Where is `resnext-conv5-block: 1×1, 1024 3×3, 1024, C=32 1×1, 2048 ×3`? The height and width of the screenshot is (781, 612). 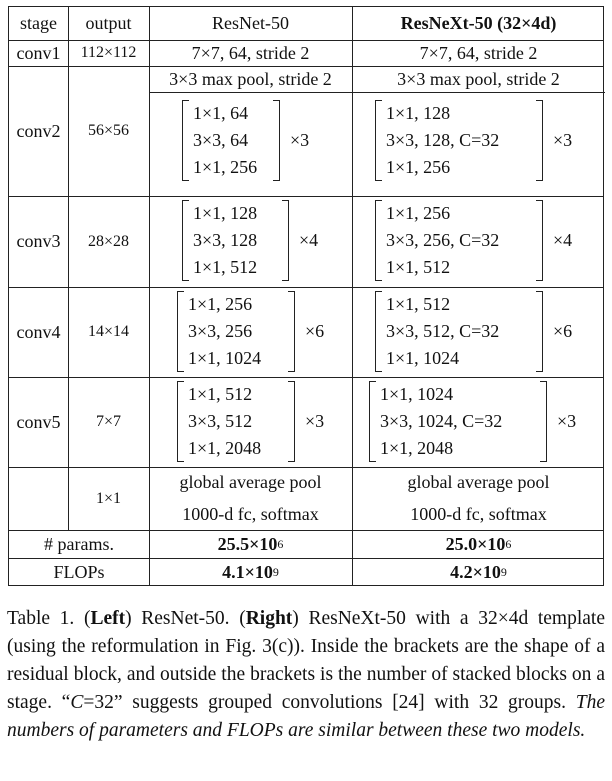 resnext-conv5-block: 1×1, 1024 3×3, 1024, C=32 1×1, 2048 ×3 is located at coordinates (472, 421).